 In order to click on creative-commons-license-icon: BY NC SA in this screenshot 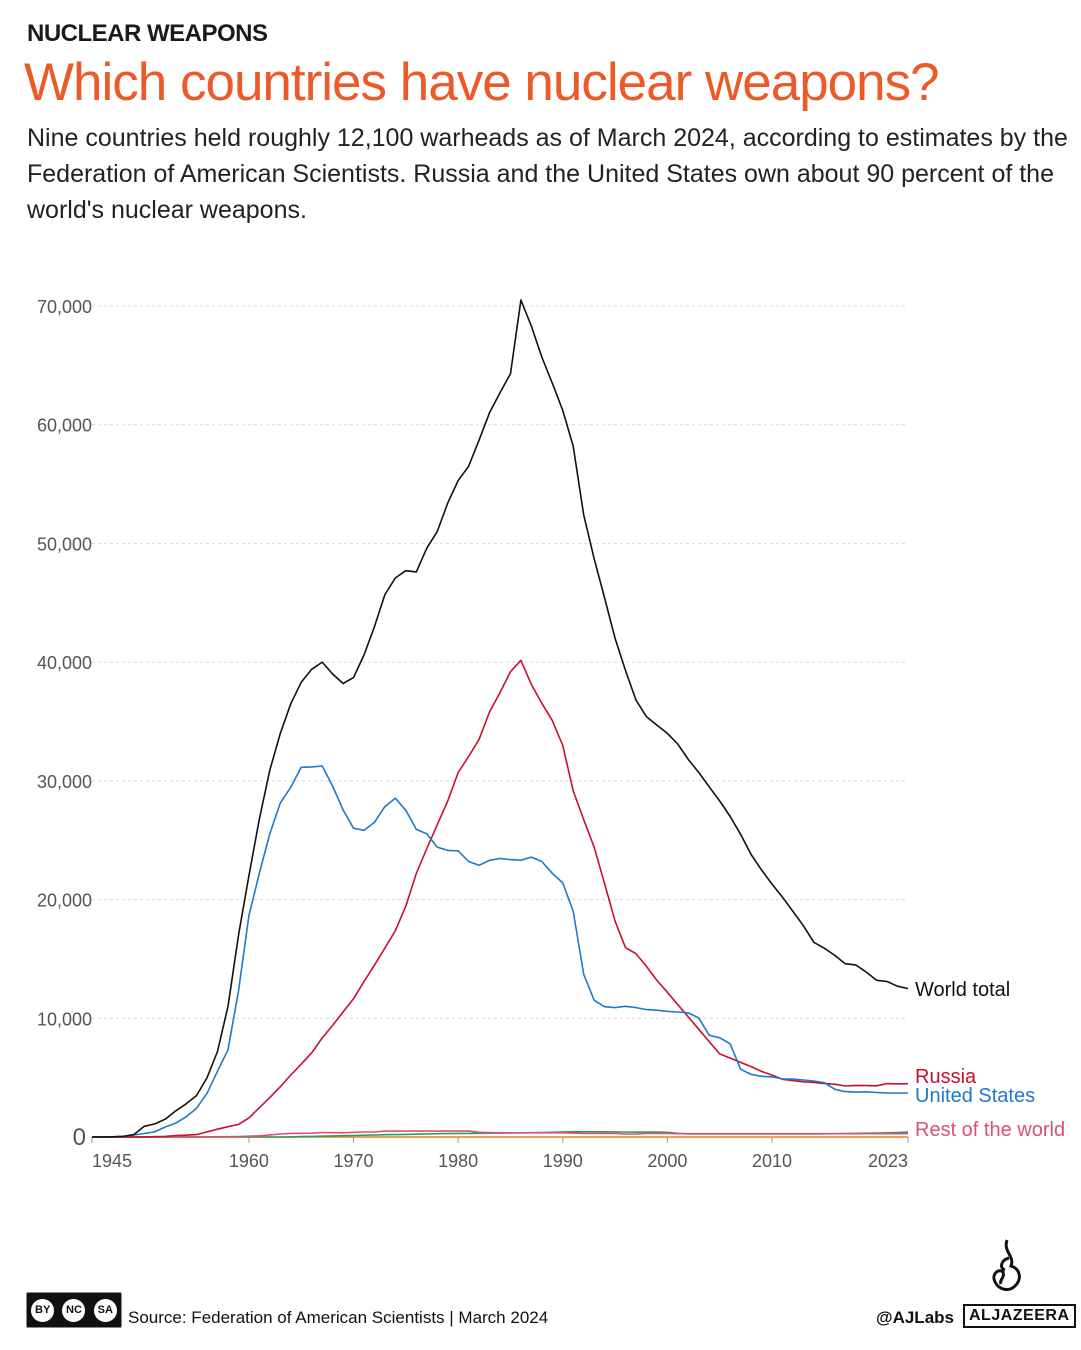, I will do `click(74, 1310)`.